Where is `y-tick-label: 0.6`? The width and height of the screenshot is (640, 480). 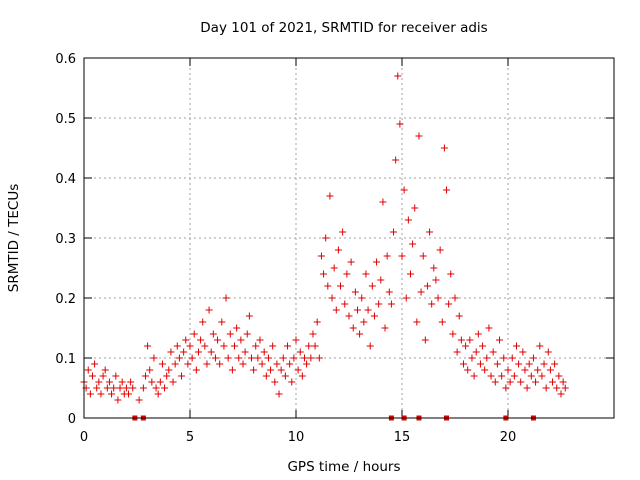
y-tick-label: 0.6 is located at coordinates (65, 59).